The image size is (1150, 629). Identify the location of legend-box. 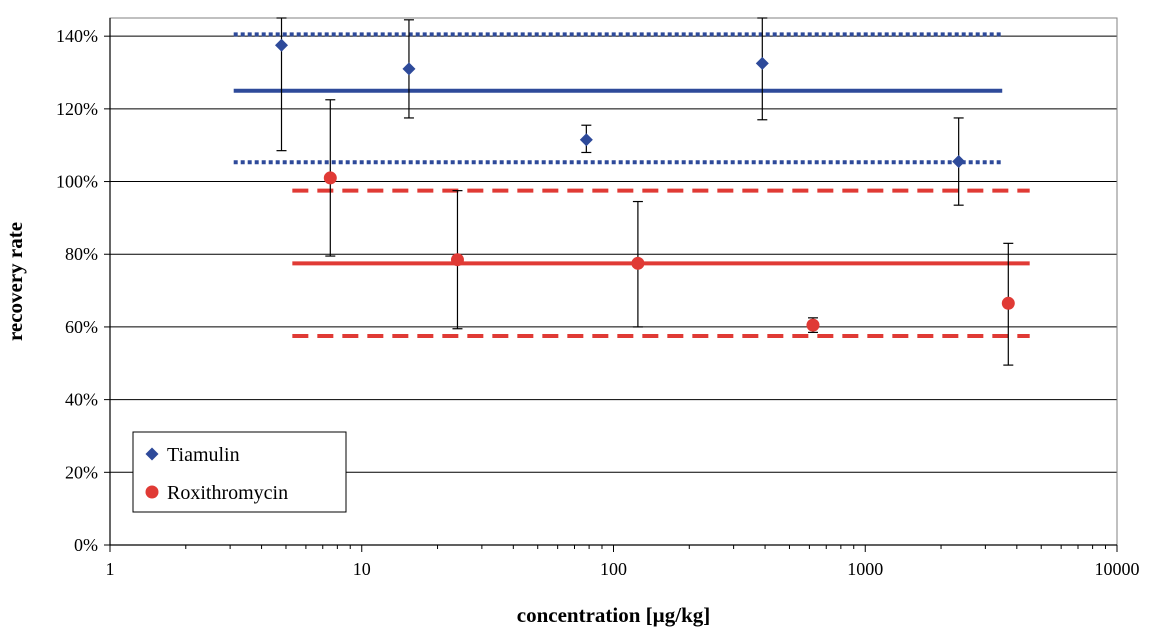
(239, 472).